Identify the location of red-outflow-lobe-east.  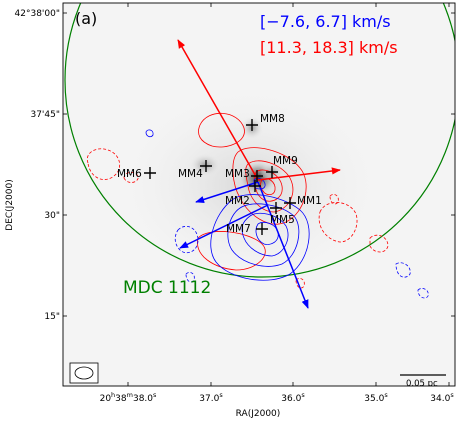
(299, 174).